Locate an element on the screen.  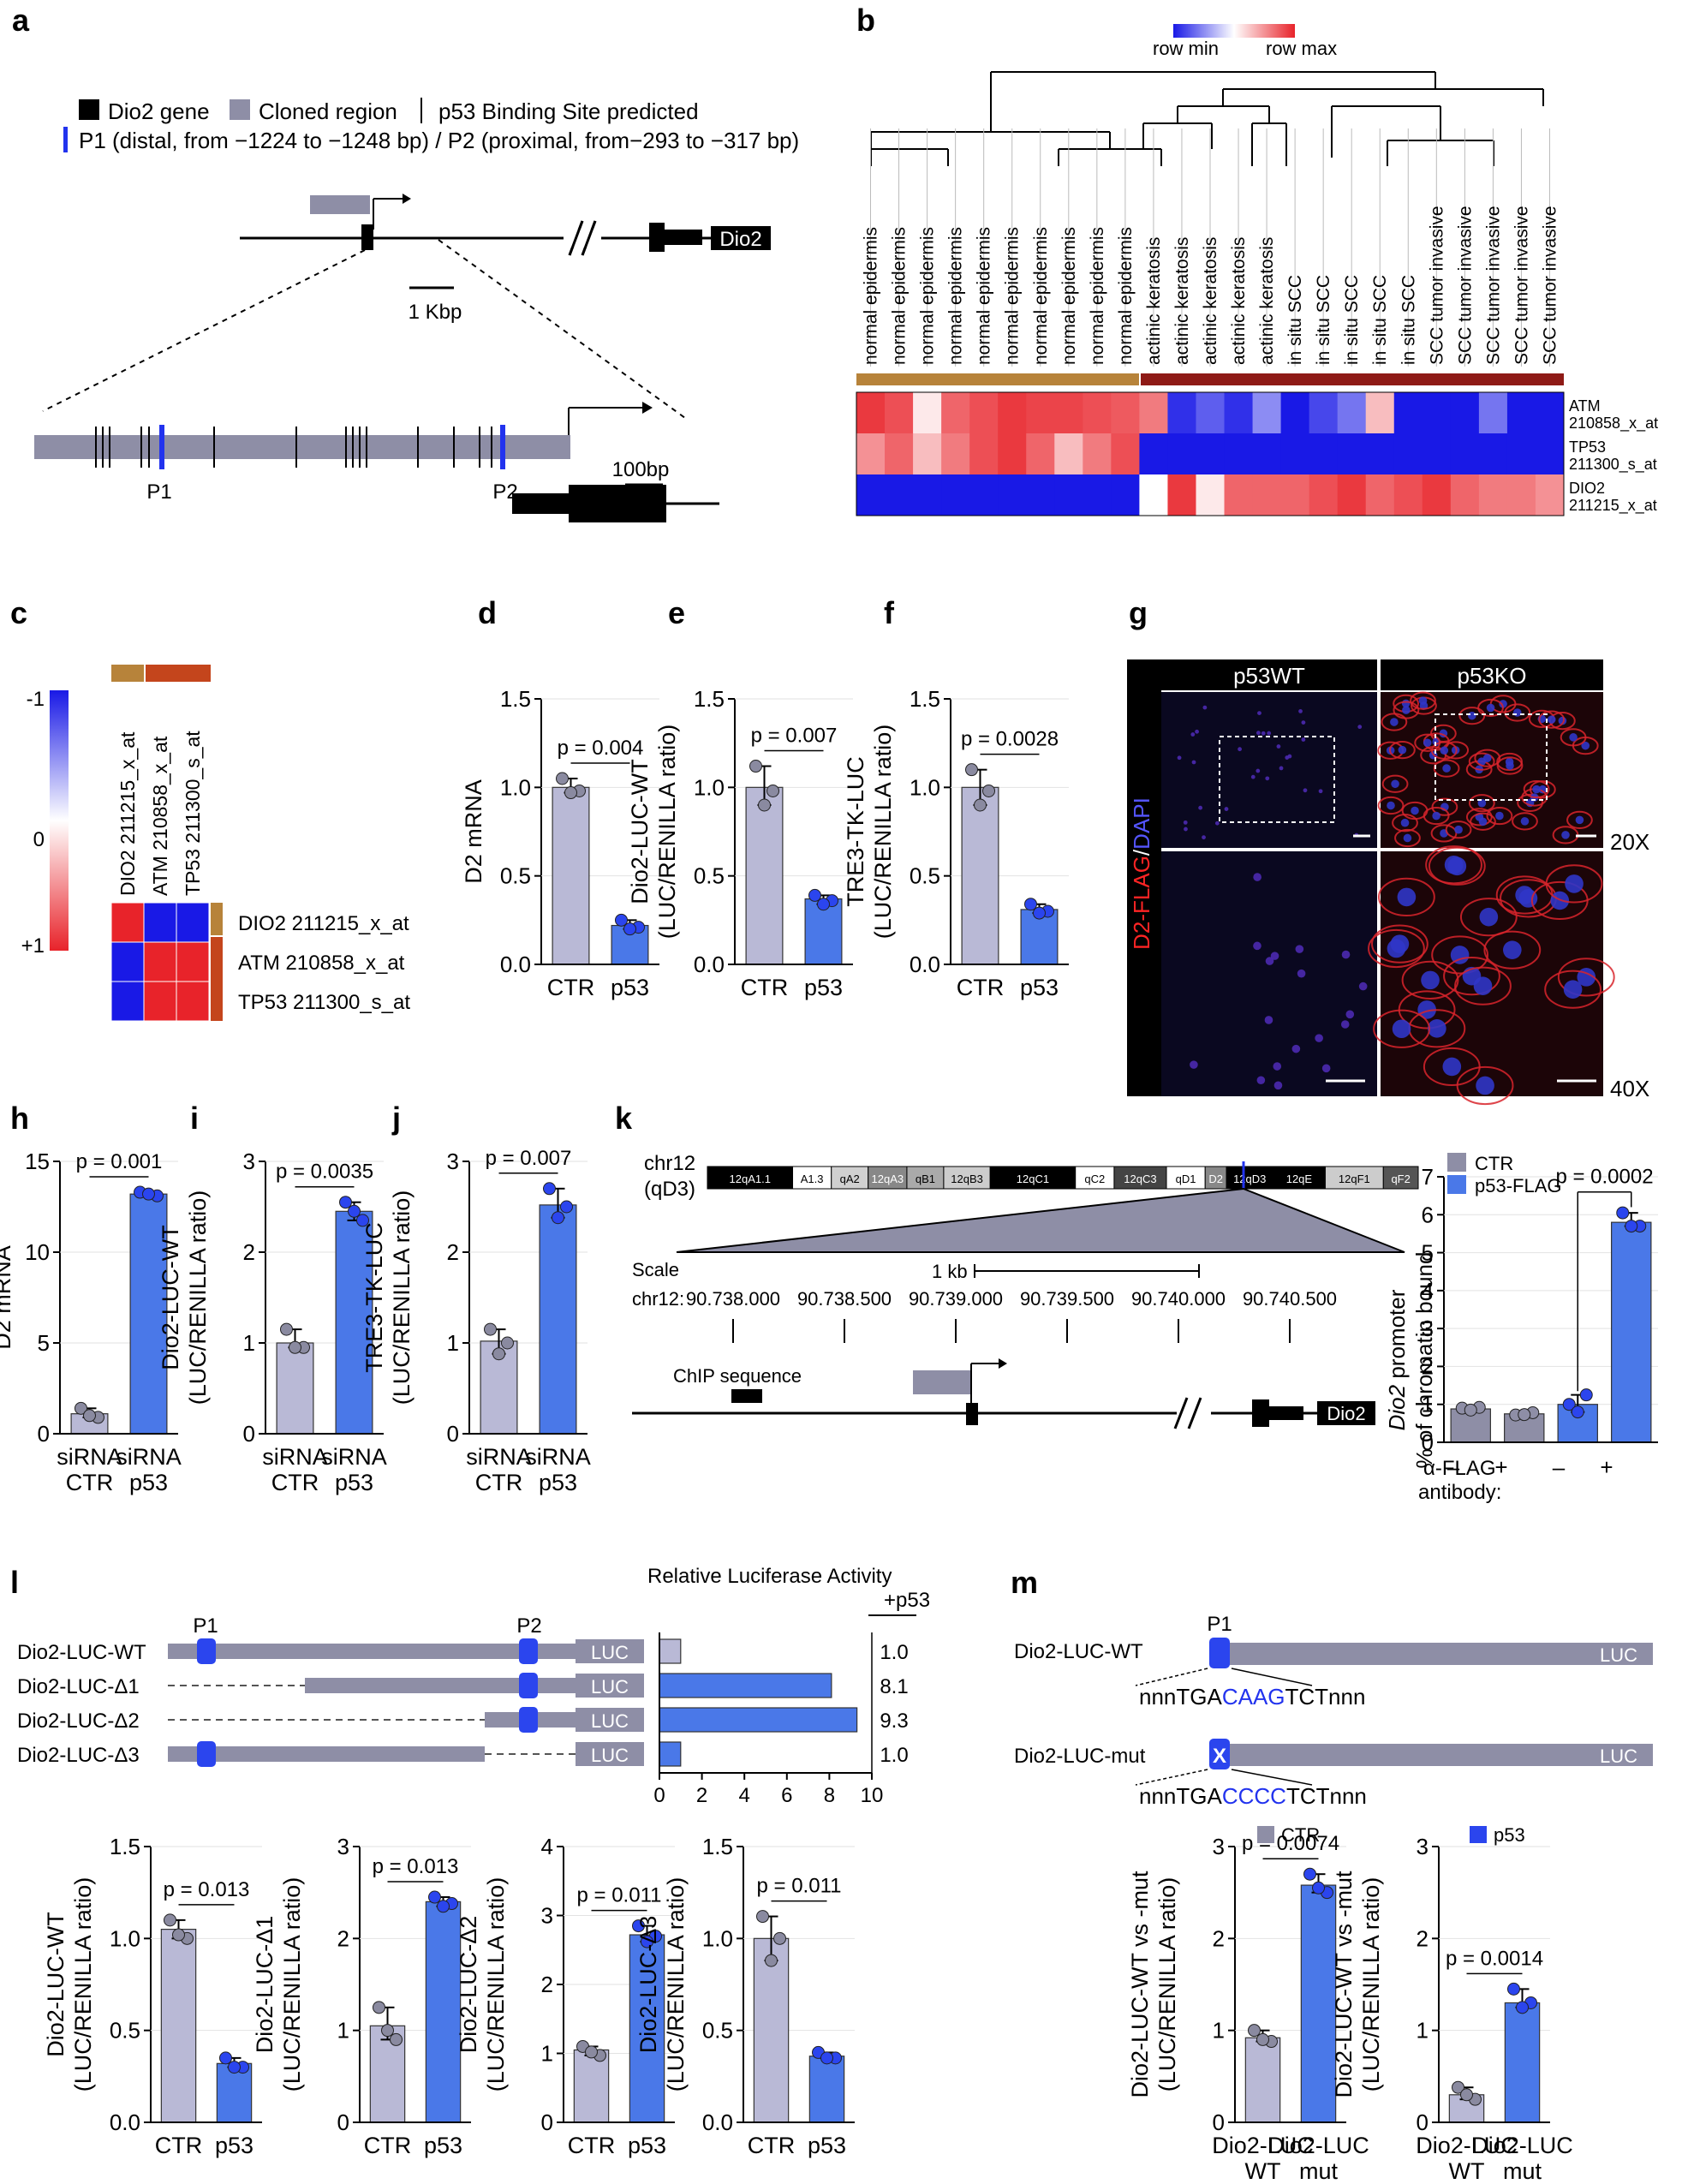
pvalue-label: p = 0.011 is located at coordinates (619, 1895).